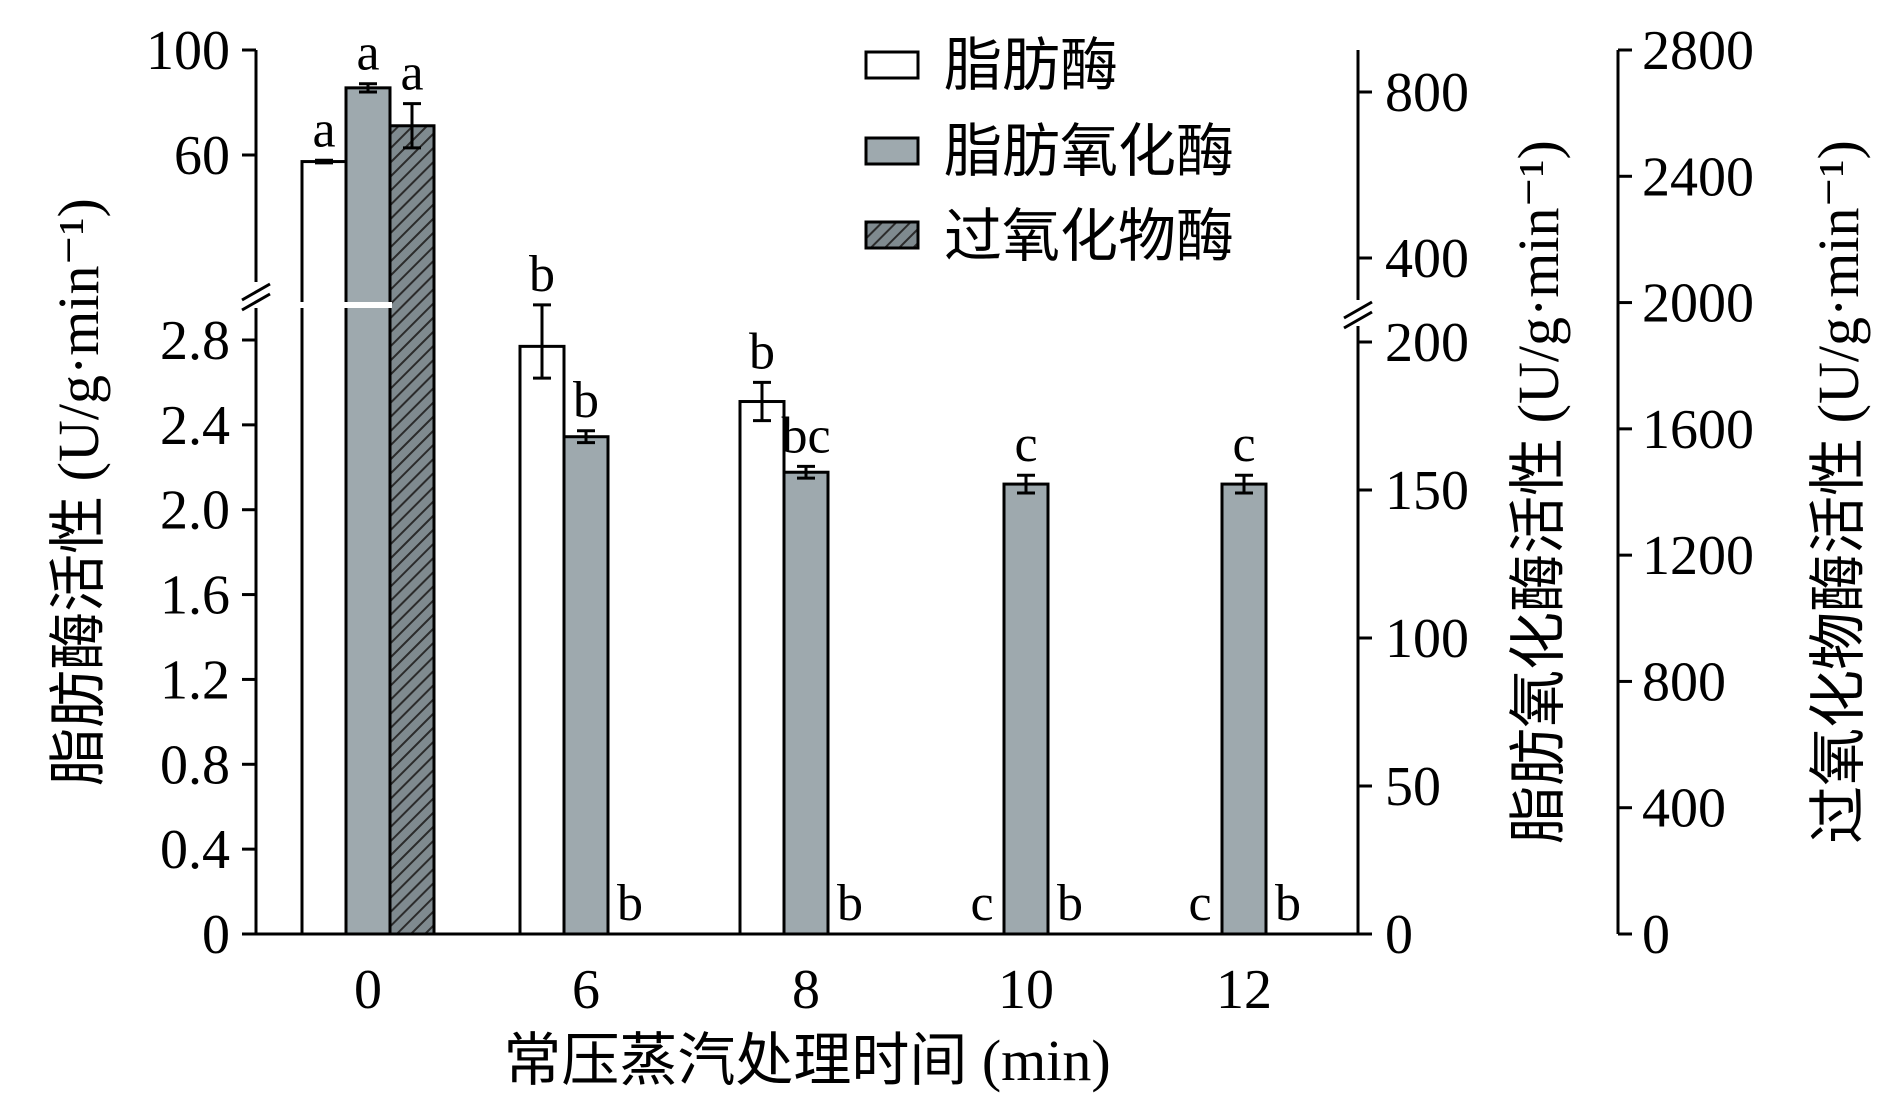 Image resolution: width=1890 pixels, height=1107 pixels. Describe the element at coordinates (762, 351) in the screenshot. I see `sig-letter-lipase-8: b` at that location.